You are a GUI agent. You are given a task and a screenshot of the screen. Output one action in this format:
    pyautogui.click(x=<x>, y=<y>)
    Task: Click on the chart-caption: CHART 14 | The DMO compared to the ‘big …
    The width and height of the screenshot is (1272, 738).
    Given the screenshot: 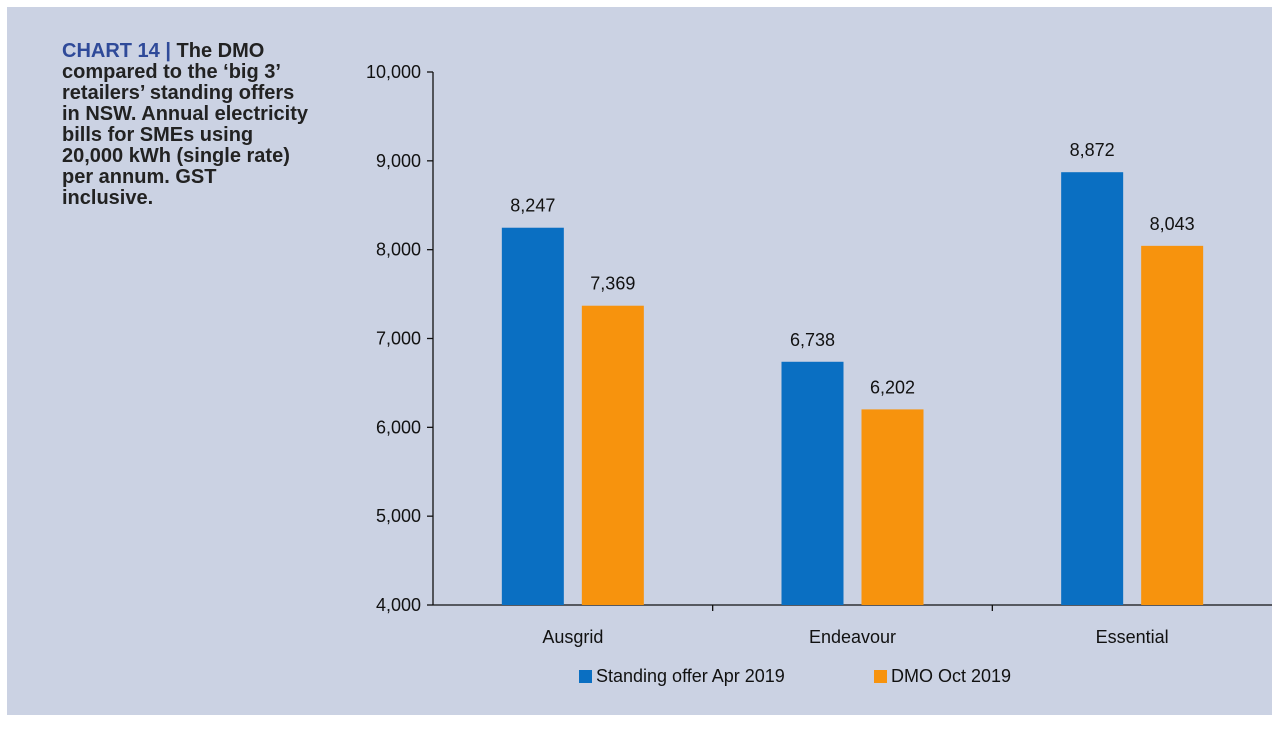 What is the action you would take?
    pyautogui.click(x=187, y=125)
    